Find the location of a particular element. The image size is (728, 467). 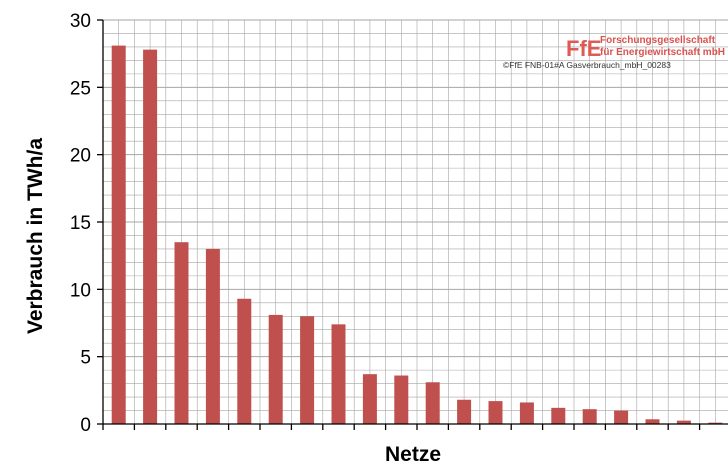

y-tick-label: 0 is located at coordinates (85, 425).